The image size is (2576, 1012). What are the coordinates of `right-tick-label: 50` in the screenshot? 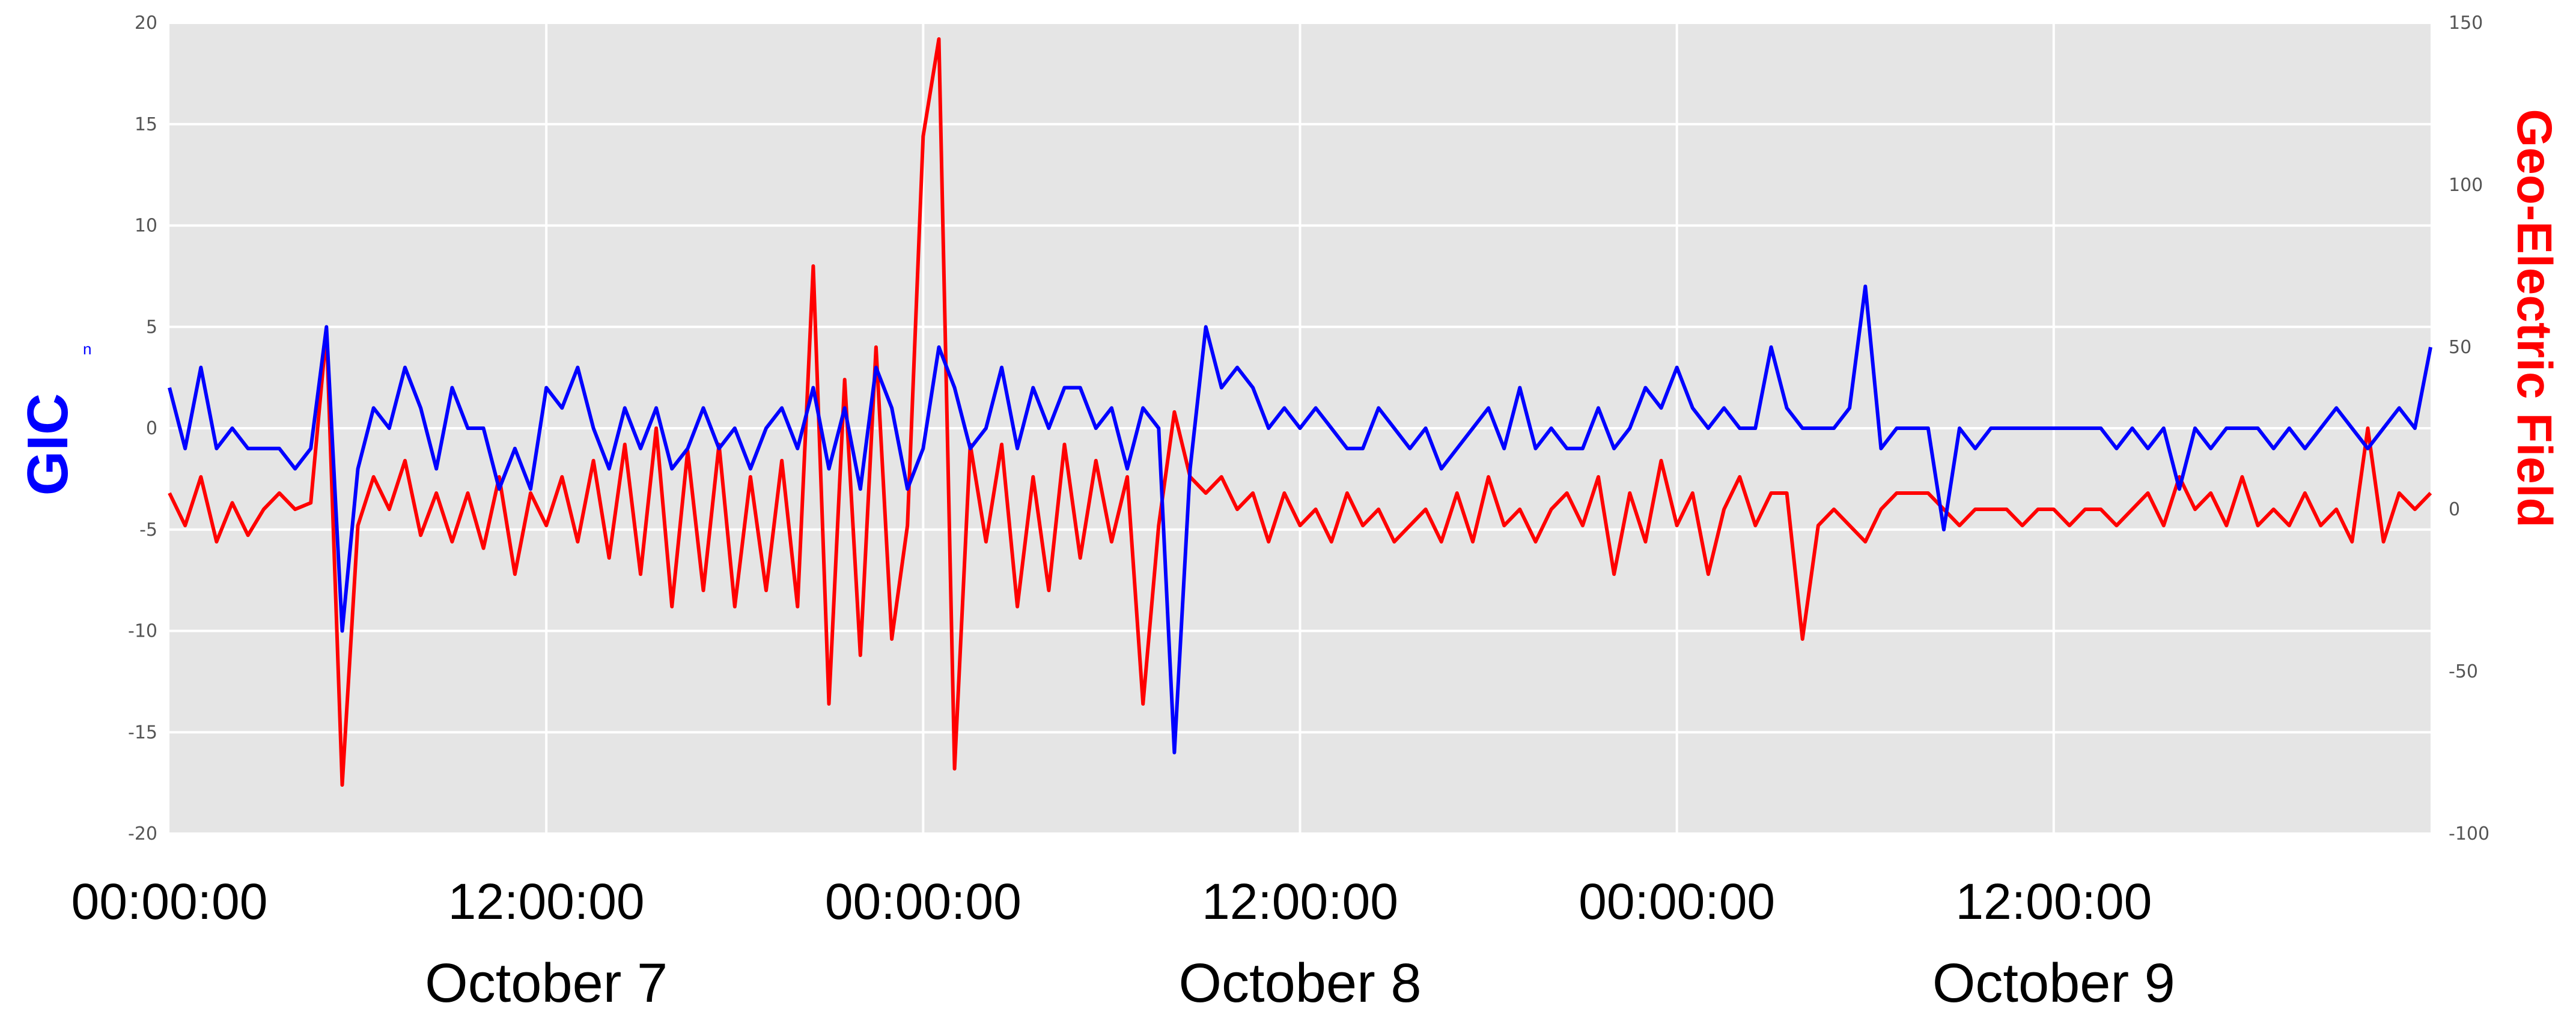 It's located at (2460, 348).